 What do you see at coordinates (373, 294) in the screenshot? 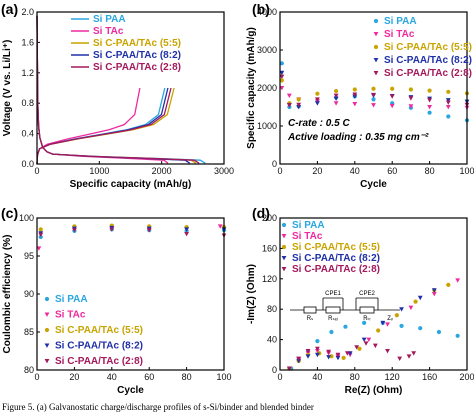
I see `plot-frame` at bounding box center [373, 294].